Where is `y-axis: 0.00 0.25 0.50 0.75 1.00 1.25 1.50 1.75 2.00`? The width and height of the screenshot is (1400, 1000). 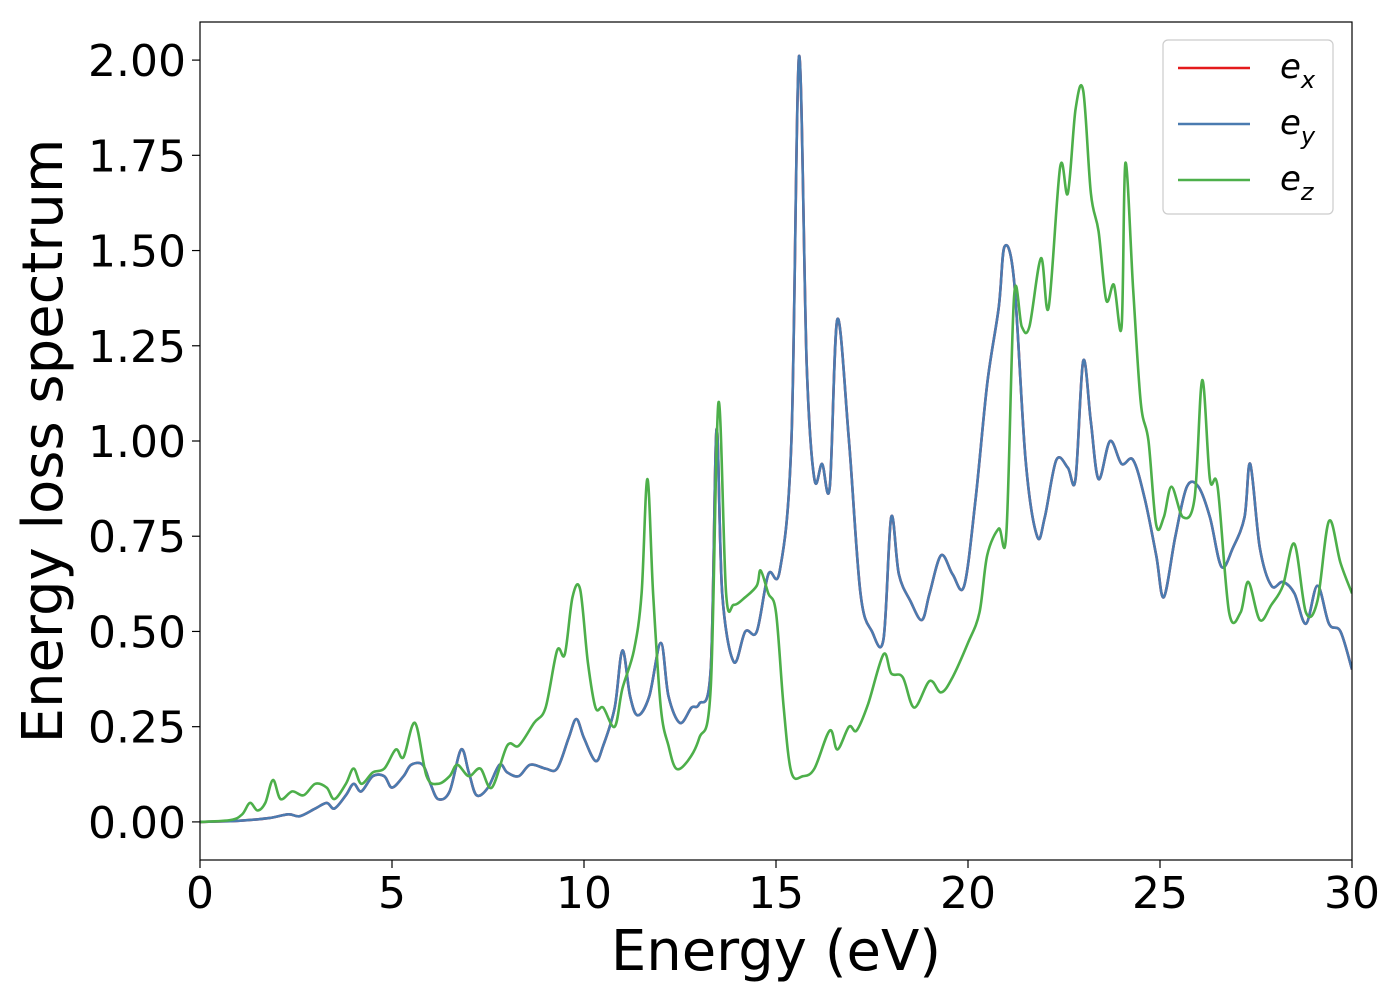
y-axis: 0.00 0.25 0.50 0.75 1.00 1.25 1.50 1.75 2.00 is located at coordinates (144, 442).